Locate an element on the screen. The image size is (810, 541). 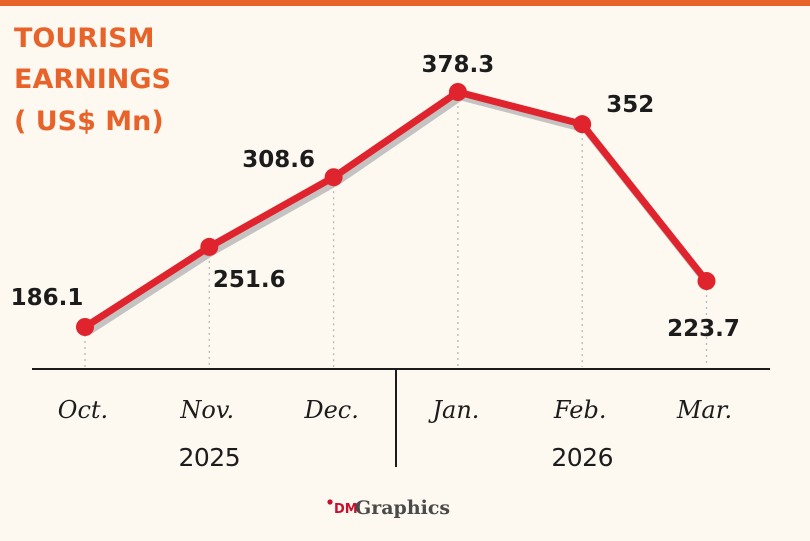
tick-label-oct: Oct. is located at coordinates (83, 410).